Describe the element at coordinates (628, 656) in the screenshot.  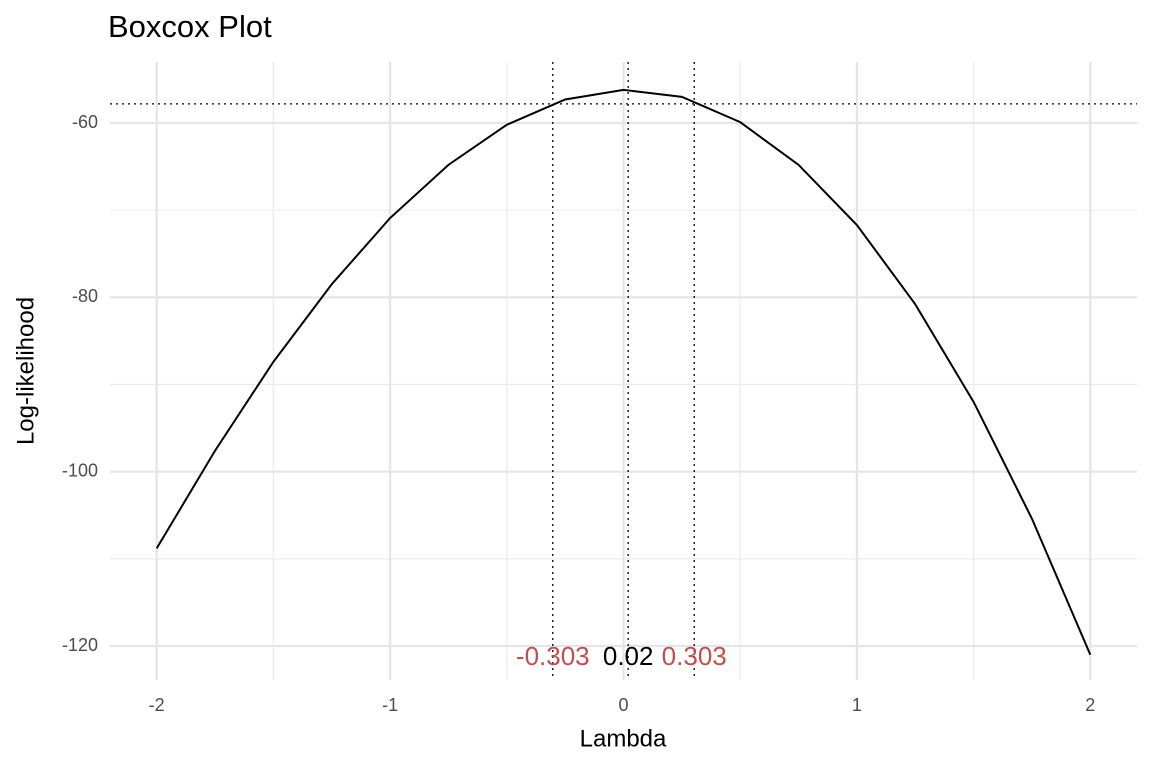
I see `lambda-label: 0.02` at that location.